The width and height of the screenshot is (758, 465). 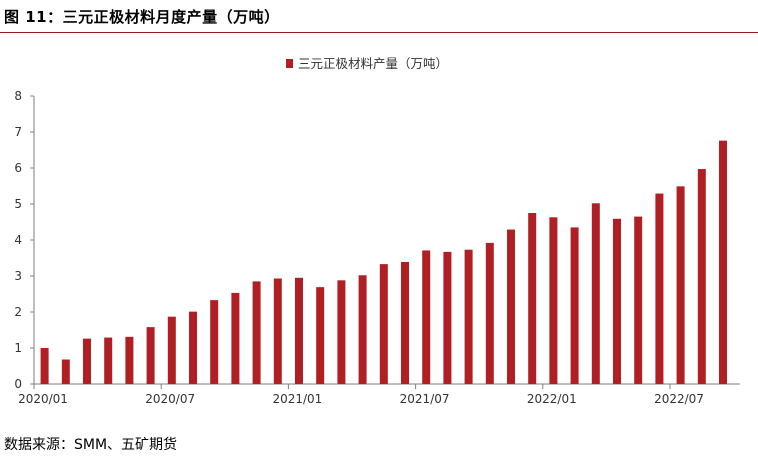 What do you see at coordinates (142, 17) in the screenshot?
I see `figure-title: 图 11：三元正极材料月度产量（万吨）` at bounding box center [142, 17].